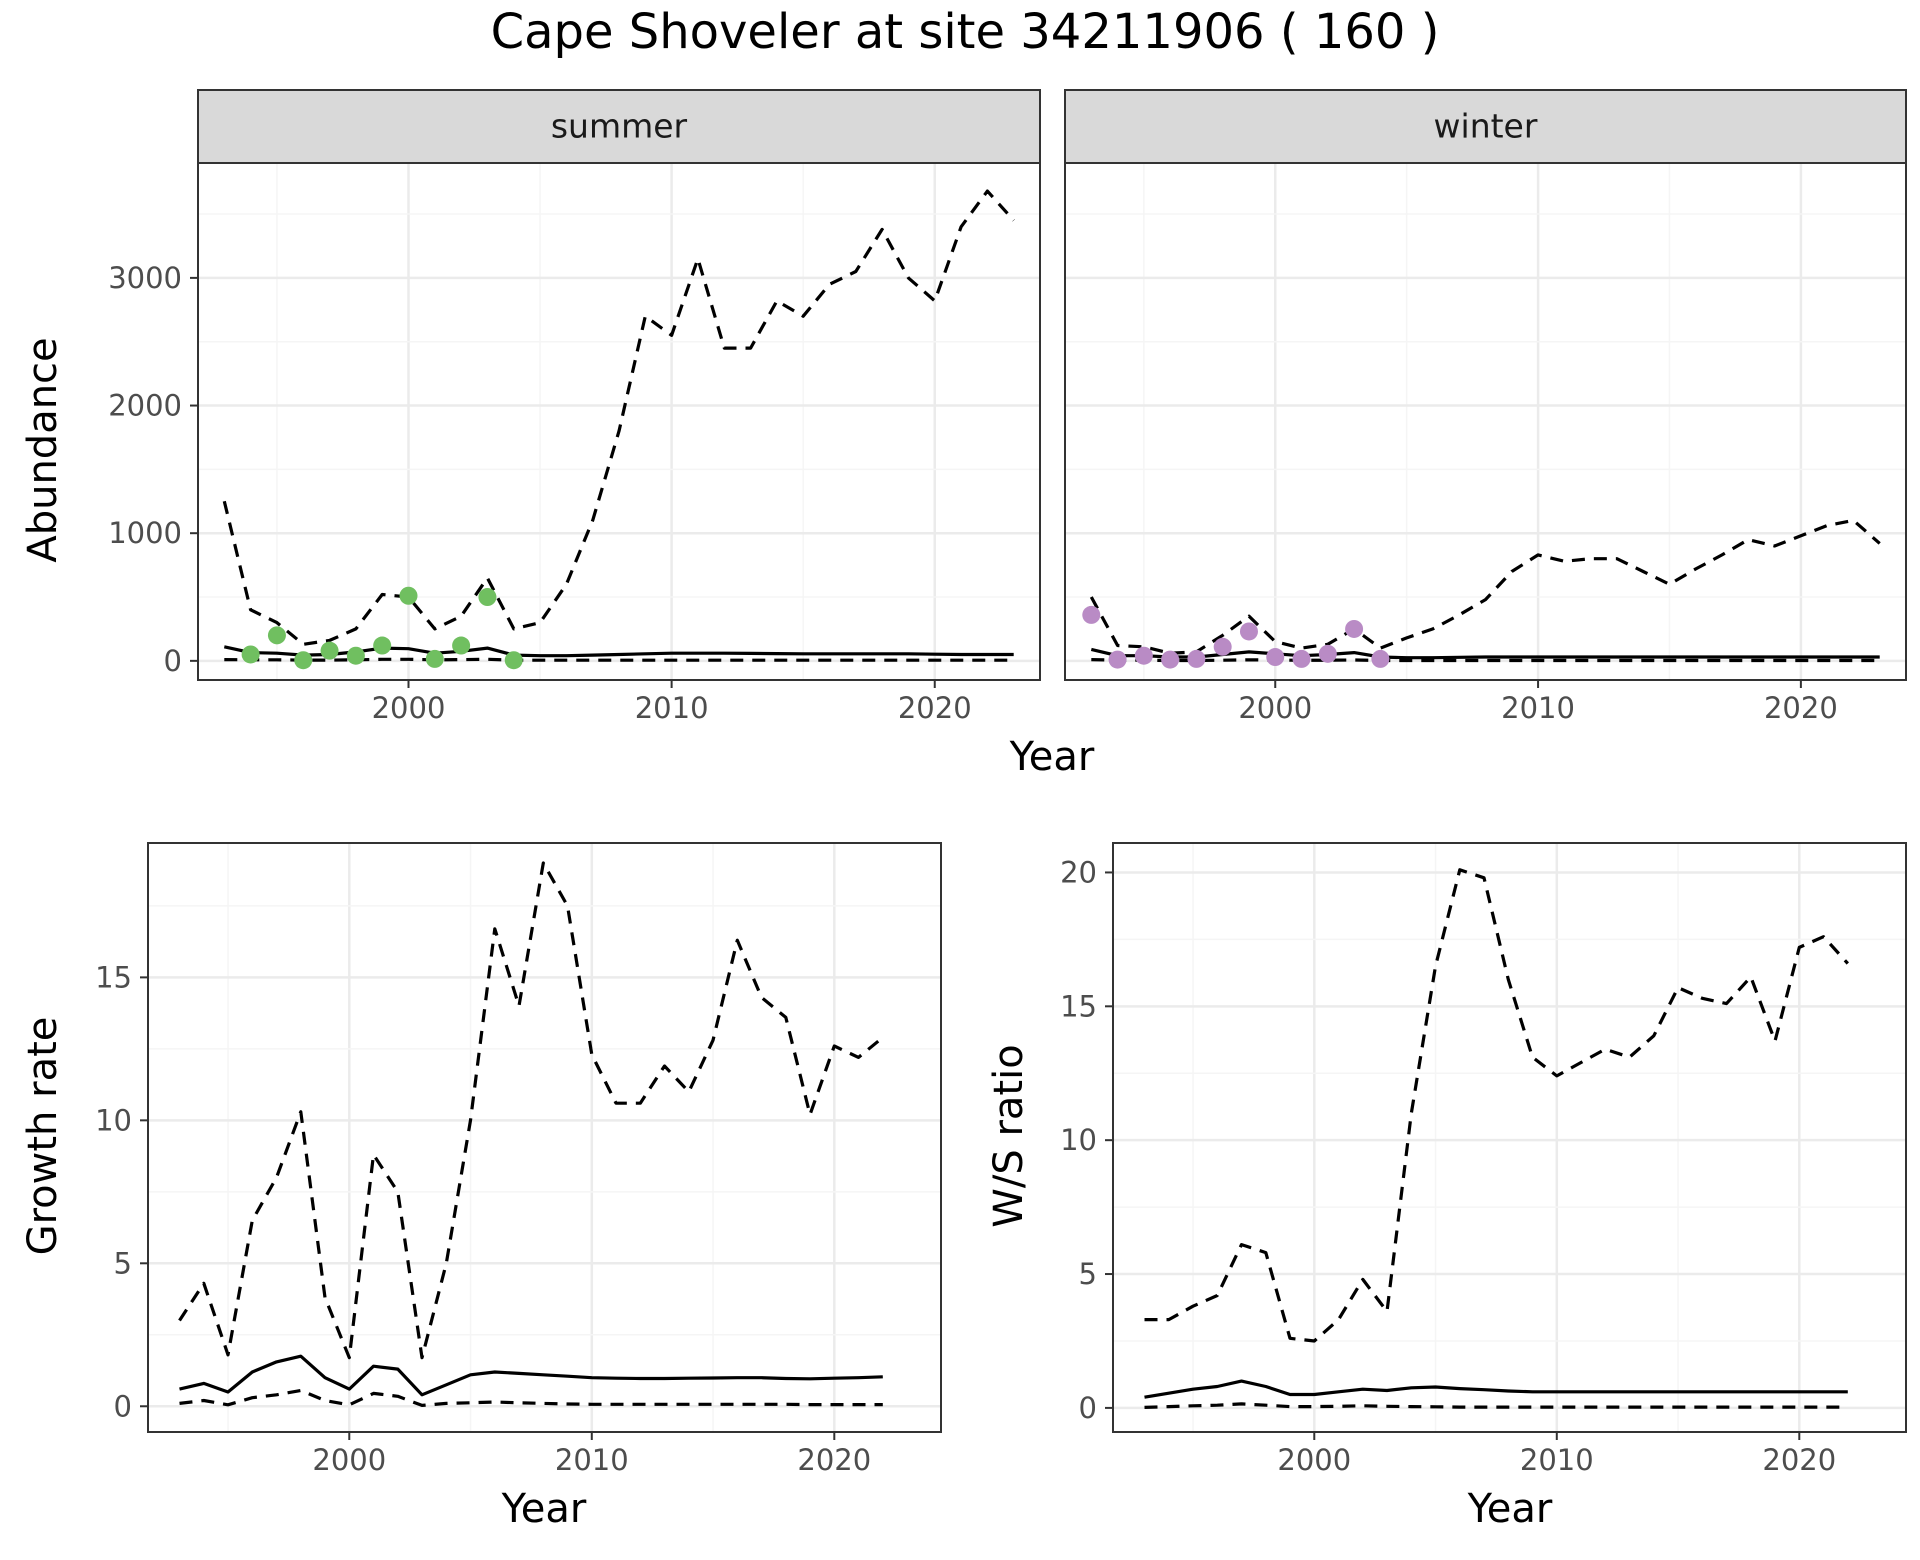  Describe the element at coordinates (1009, 1135) in the screenshot. I see `y-axis-title: W/S ratio` at that location.